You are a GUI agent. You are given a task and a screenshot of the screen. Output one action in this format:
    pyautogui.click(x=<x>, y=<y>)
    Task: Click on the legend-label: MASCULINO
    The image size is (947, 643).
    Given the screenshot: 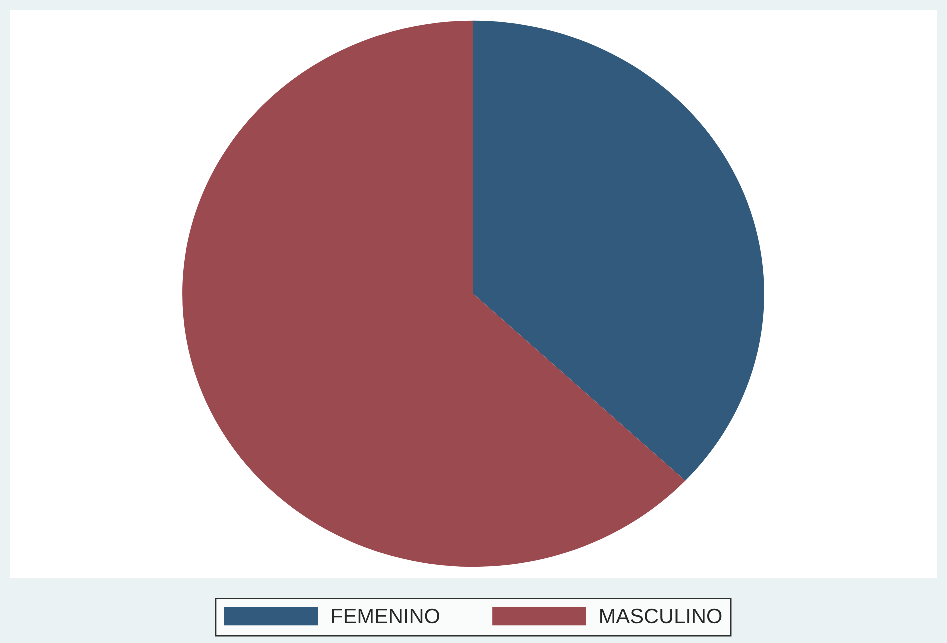 What is the action you would take?
    pyautogui.click(x=661, y=616)
    